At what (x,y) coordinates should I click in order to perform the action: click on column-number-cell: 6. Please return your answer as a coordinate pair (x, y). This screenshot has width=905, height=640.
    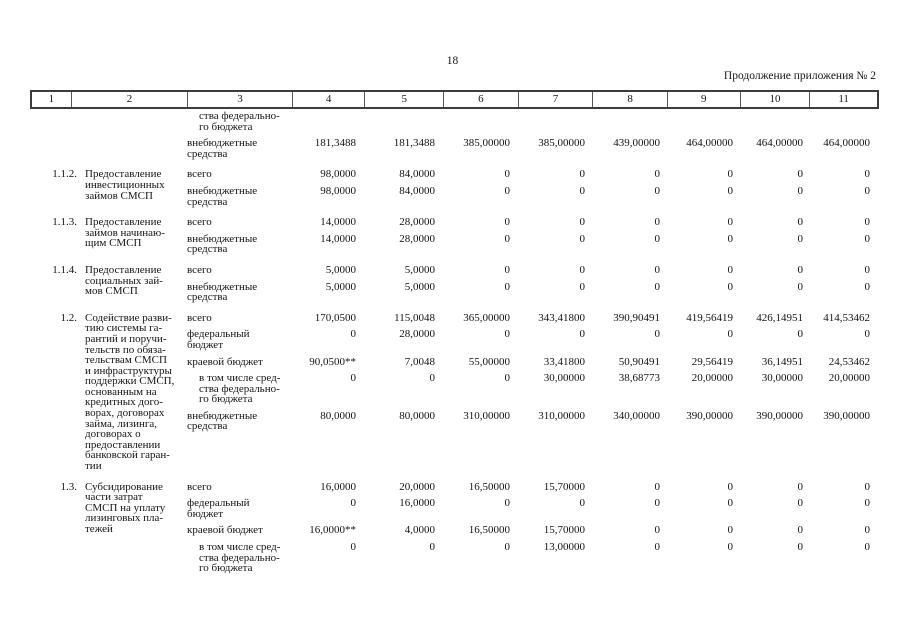
    Looking at the image, I should click on (481, 99).